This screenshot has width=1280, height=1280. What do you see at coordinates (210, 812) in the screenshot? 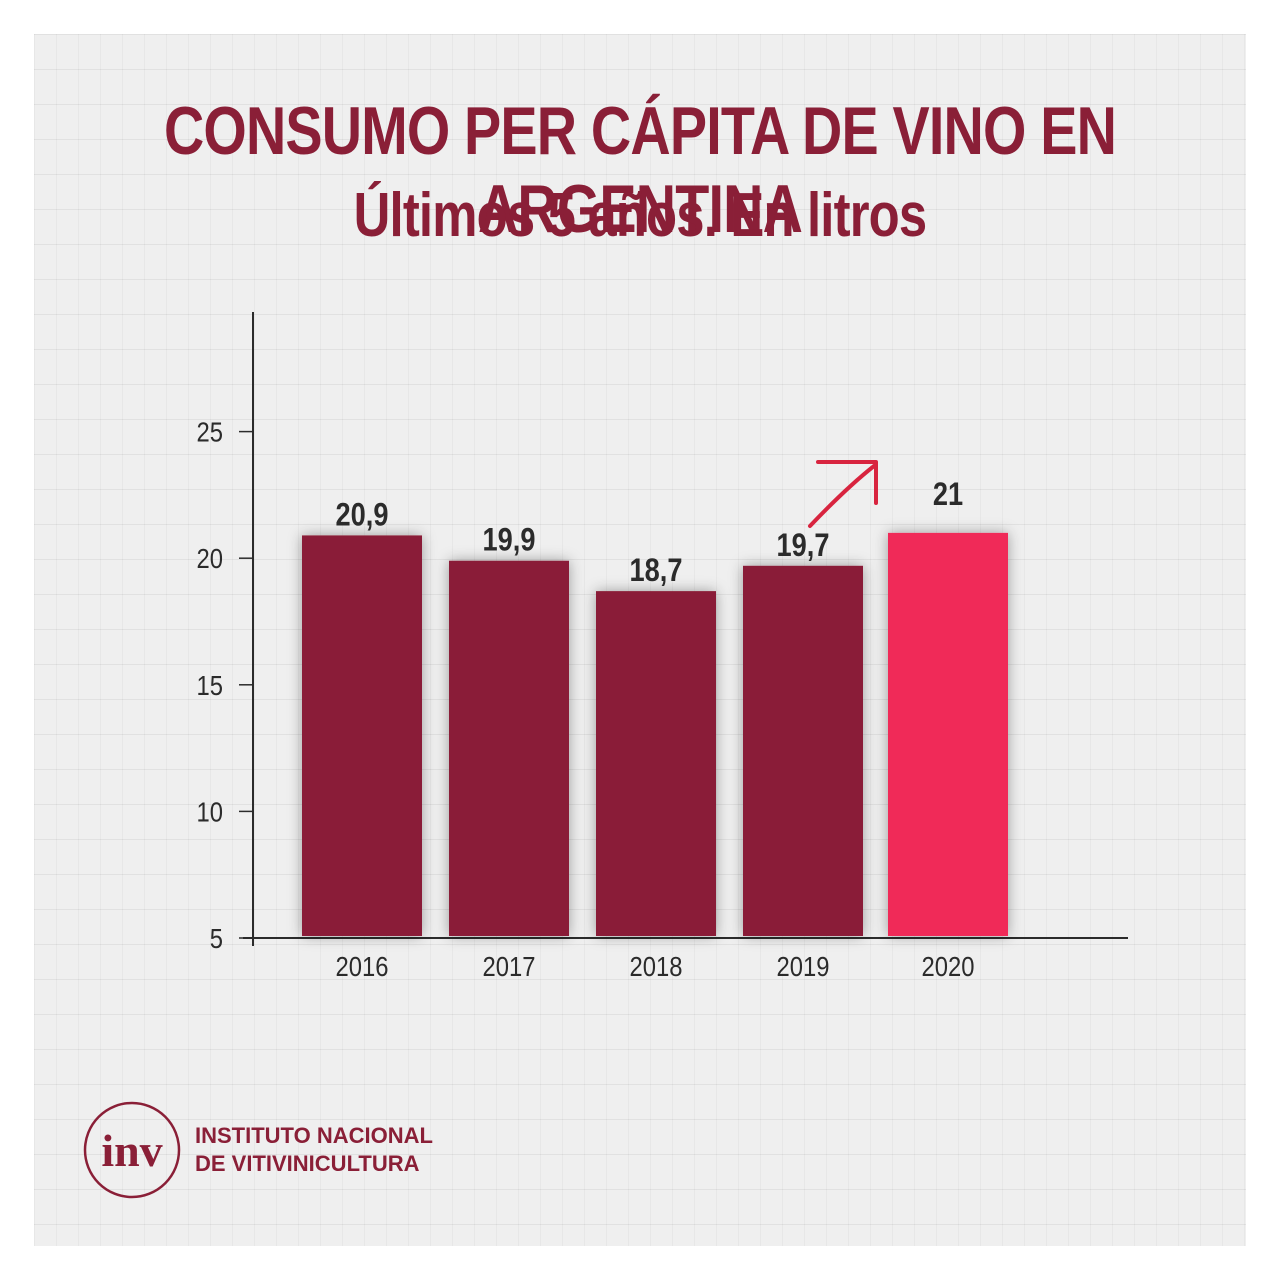
I see `y-tick-label: 10` at bounding box center [210, 812].